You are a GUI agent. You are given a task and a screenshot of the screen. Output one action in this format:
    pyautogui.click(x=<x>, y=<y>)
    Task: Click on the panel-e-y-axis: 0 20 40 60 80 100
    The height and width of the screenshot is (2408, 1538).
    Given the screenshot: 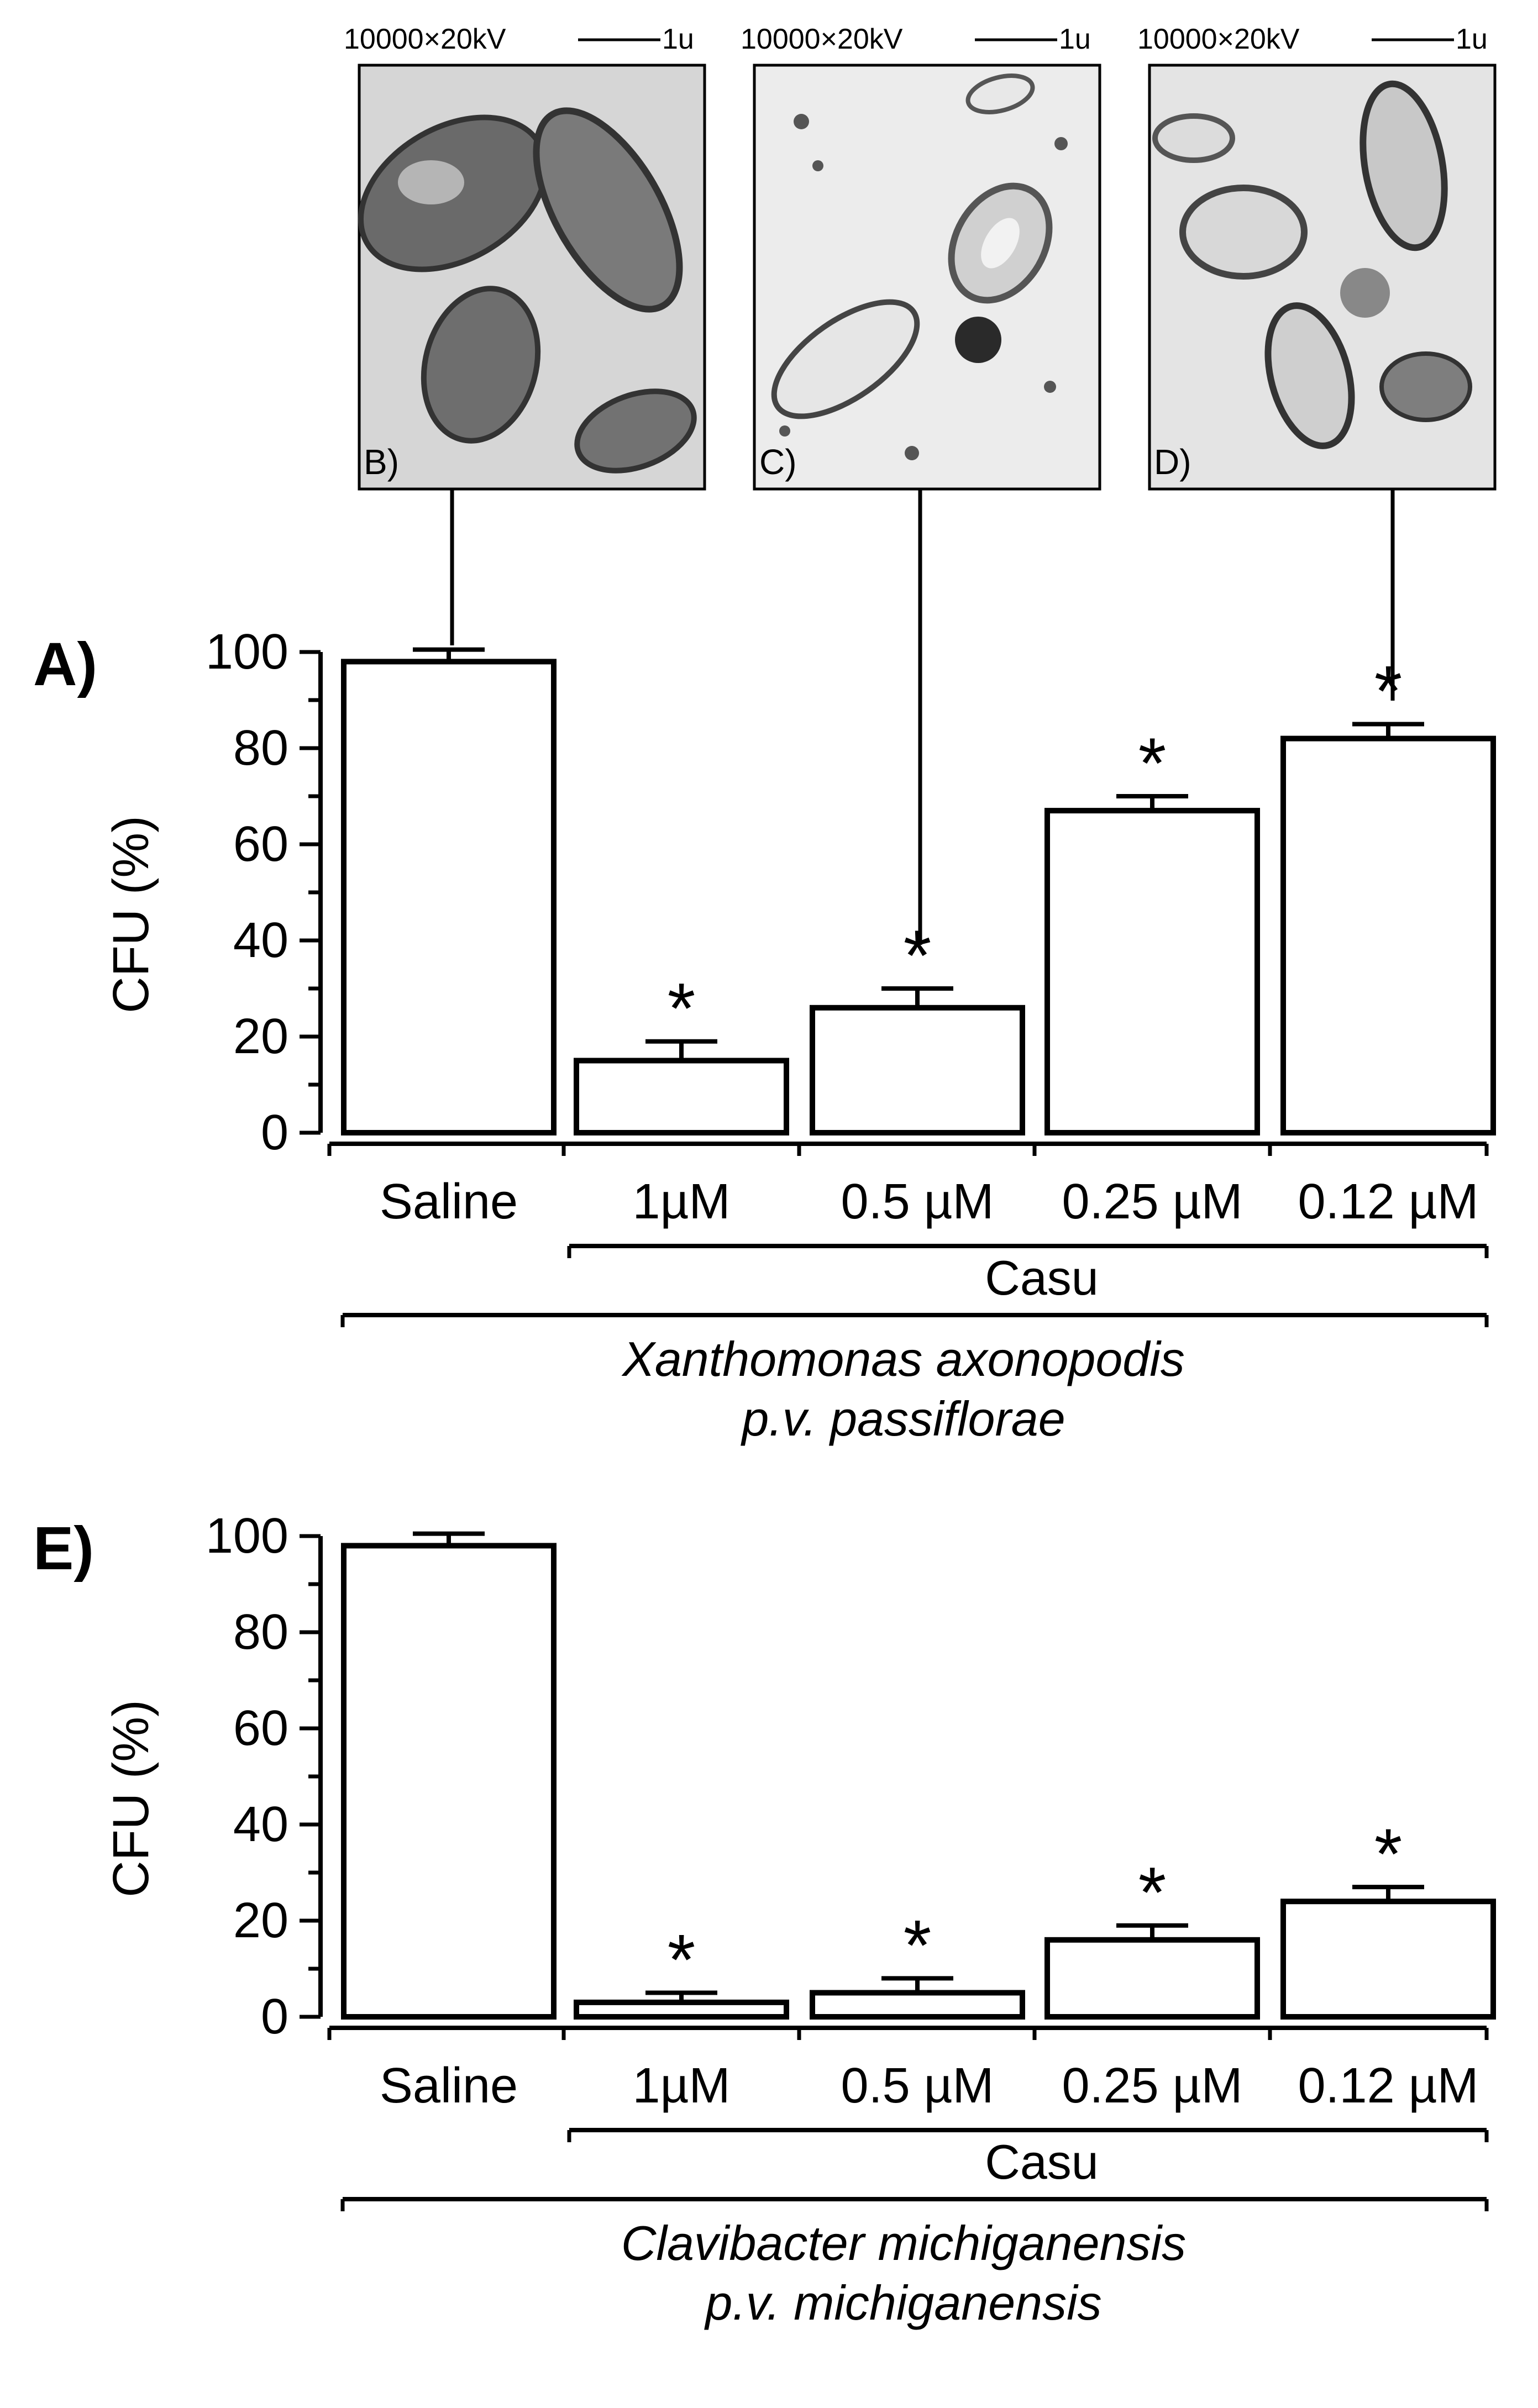 What is the action you would take?
    pyautogui.click(x=264, y=1776)
    